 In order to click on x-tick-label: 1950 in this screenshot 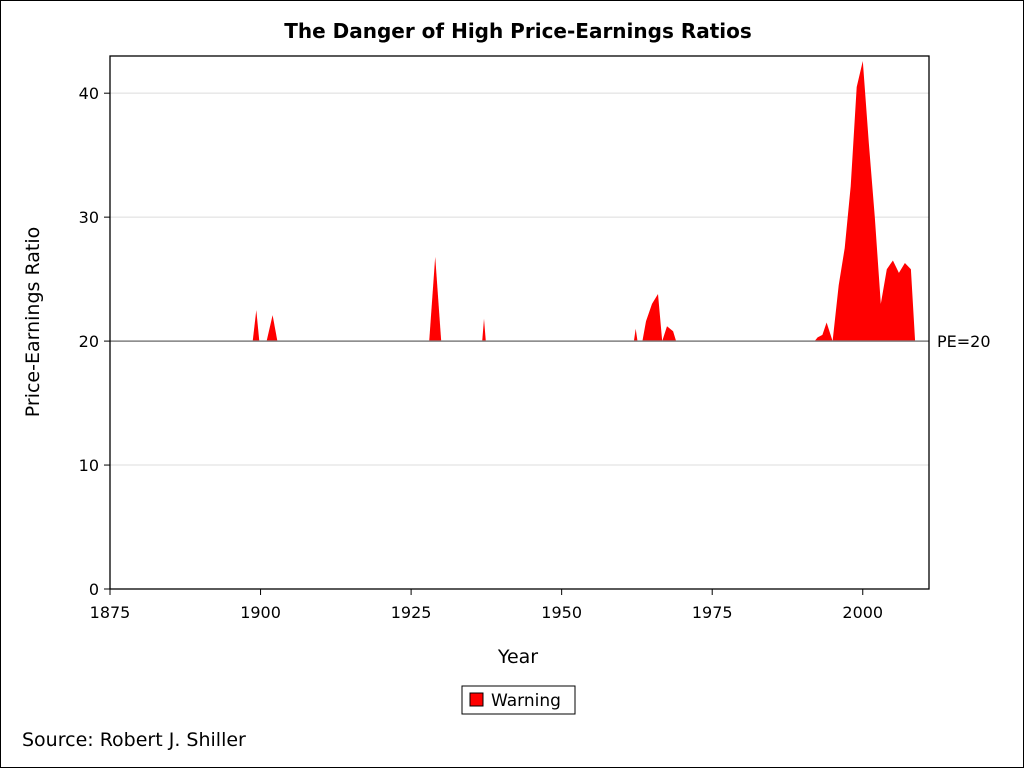, I will do `click(561, 612)`.